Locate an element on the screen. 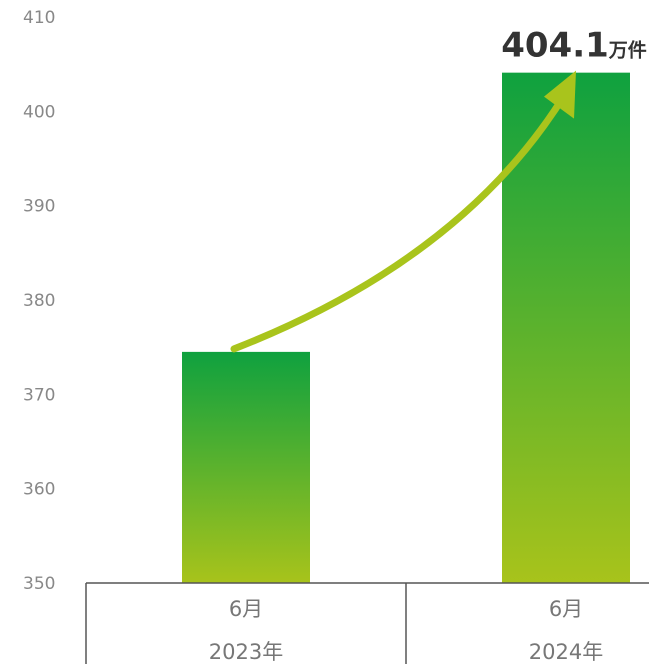 Image resolution: width=649 pixels, height=664 pixels. y-tick-label: 380 is located at coordinates (39, 301).